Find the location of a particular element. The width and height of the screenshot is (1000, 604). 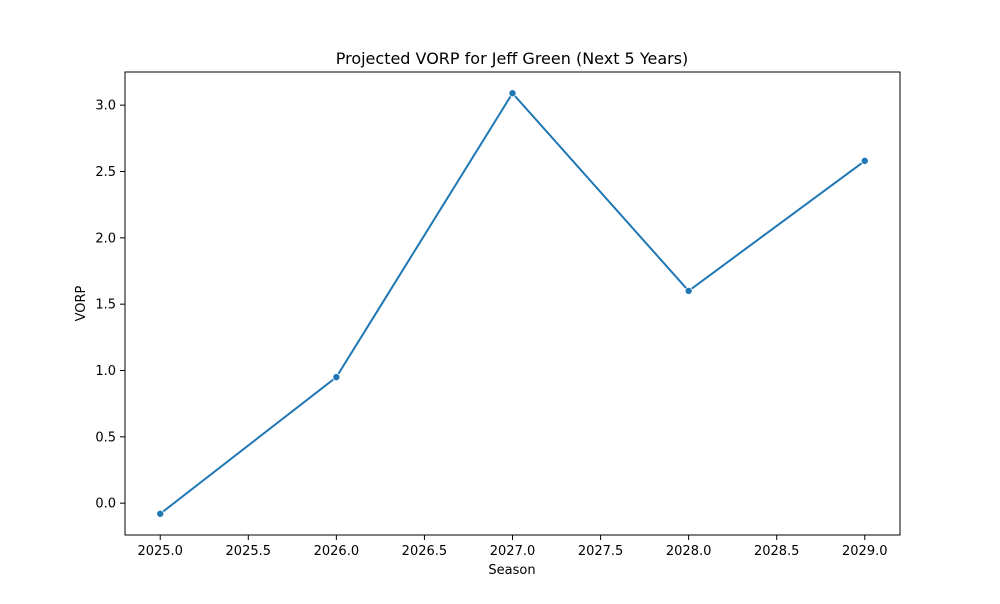

y-tick-label: 0.5 is located at coordinates (105, 437).